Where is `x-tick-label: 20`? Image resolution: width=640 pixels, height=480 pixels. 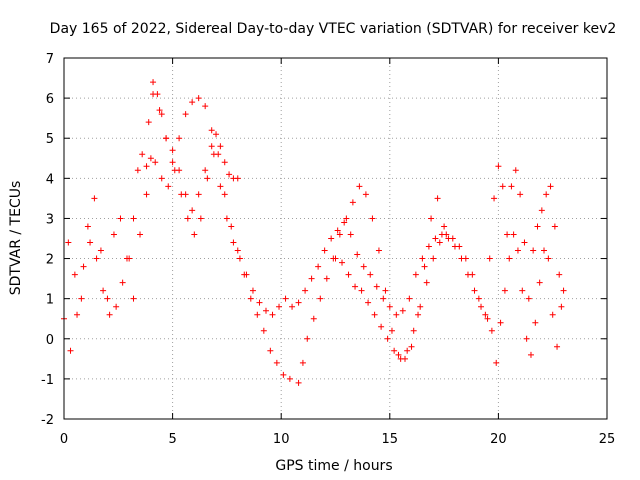 x-tick-label: 20 is located at coordinates (498, 439).